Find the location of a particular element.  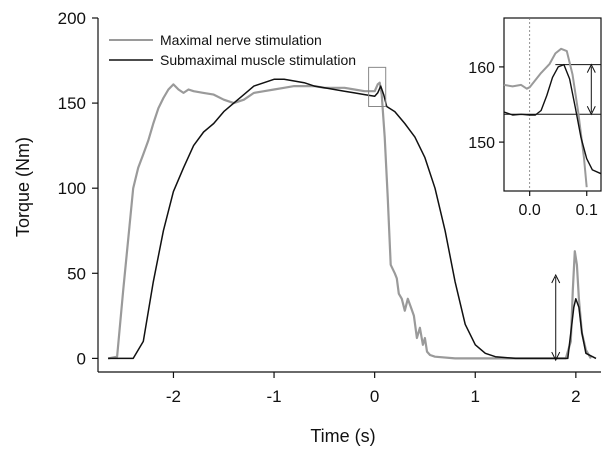

inset-frame is located at coordinates (552, 104).